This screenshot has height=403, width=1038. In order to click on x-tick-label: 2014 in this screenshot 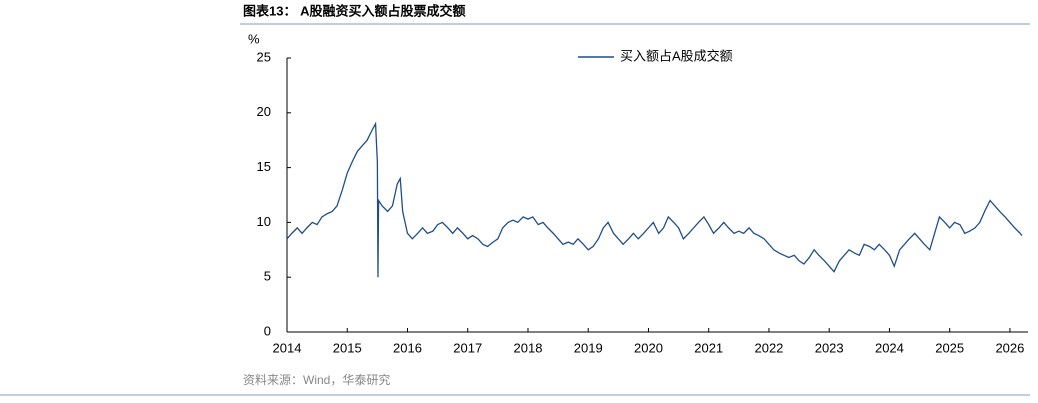, I will do `click(287, 347)`.